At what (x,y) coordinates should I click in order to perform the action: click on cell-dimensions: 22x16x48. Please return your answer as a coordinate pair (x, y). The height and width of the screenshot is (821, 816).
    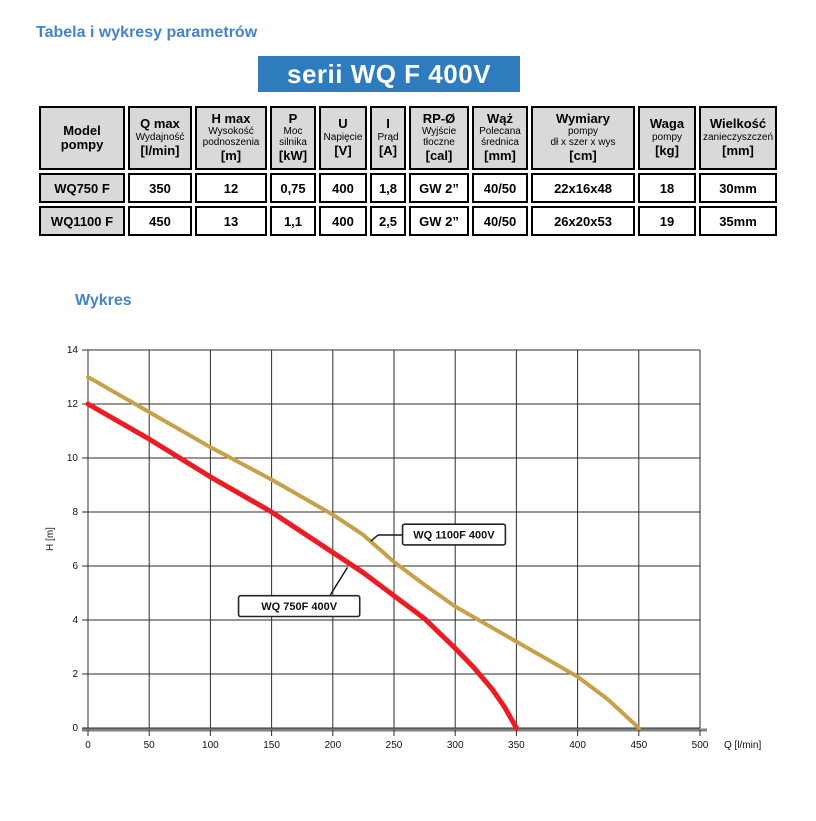
    Looking at the image, I should click on (583, 188).